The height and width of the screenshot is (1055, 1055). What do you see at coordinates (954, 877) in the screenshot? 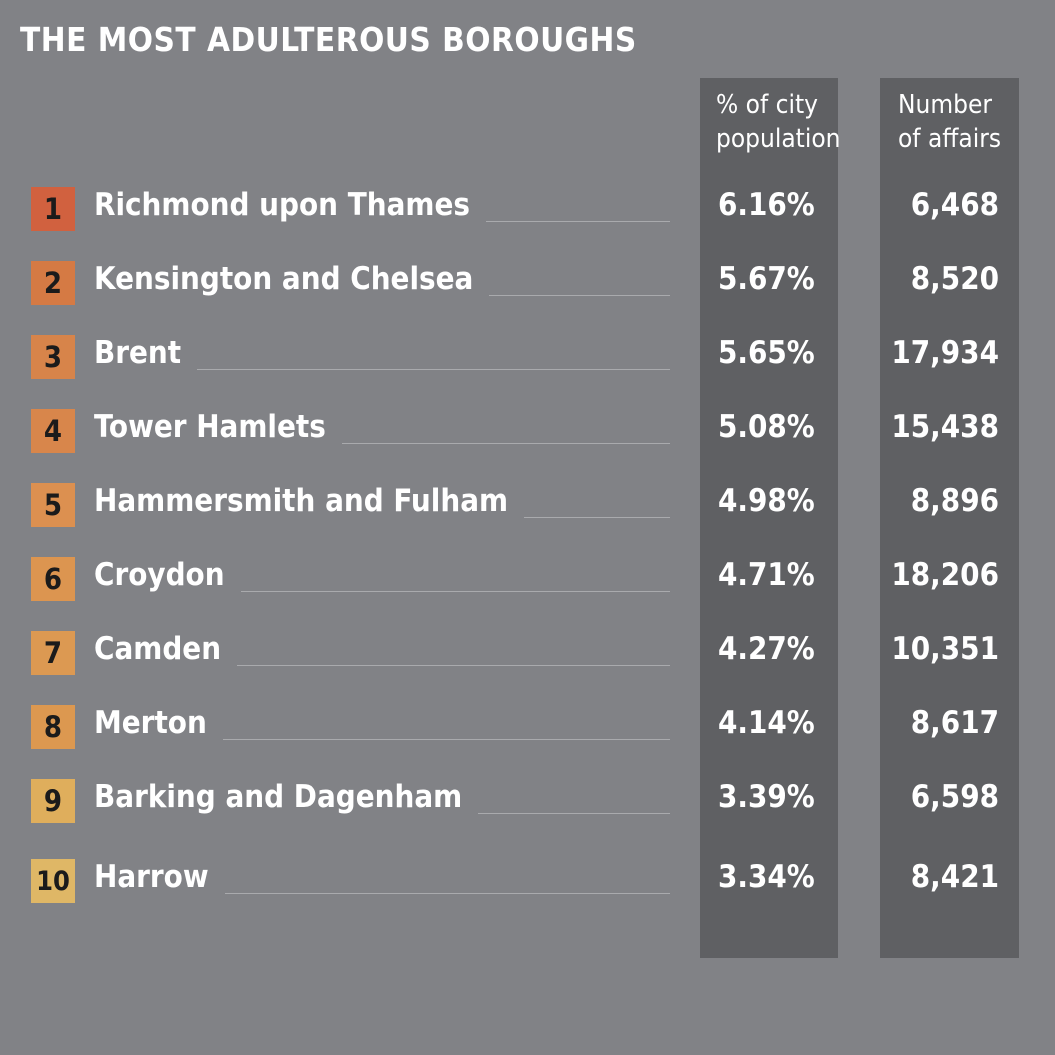
I see `affairs-value: 8,421` at bounding box center [954, 877].